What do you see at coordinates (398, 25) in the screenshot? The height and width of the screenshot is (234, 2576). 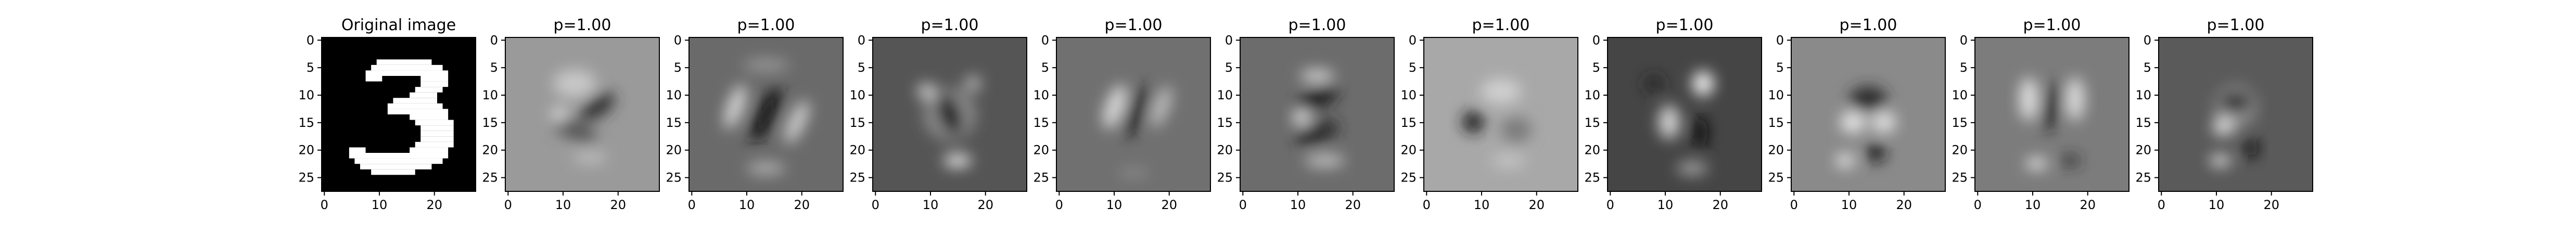 I see `panel-title: Original image` at bounding box center [398, 25].